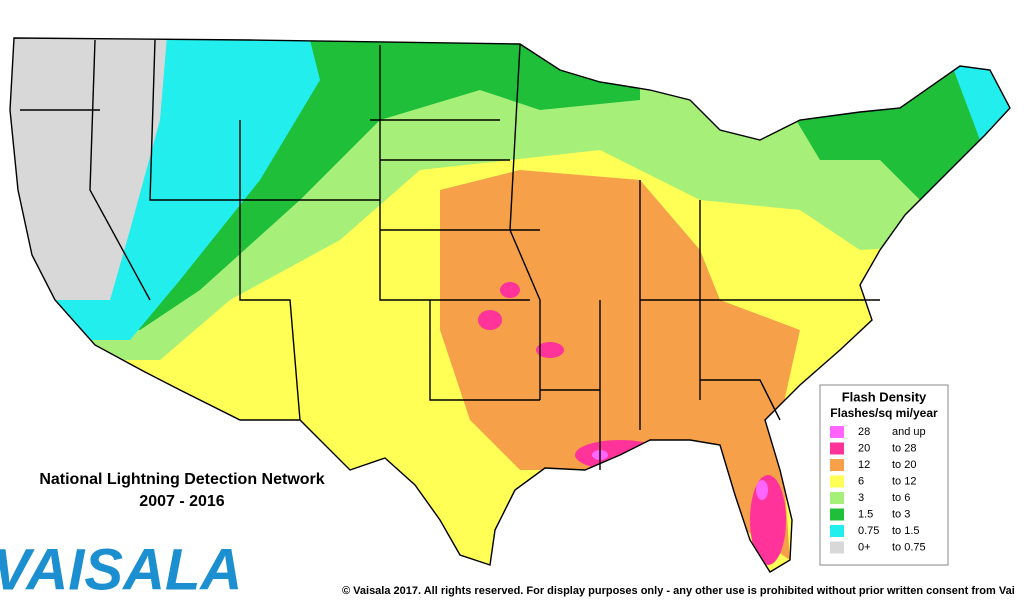 The width and height of the screenshot is (1024, 600). Describe the element at coordinates (865, 514) in the screenshot. I see `legend-from: 1.5` at that location.